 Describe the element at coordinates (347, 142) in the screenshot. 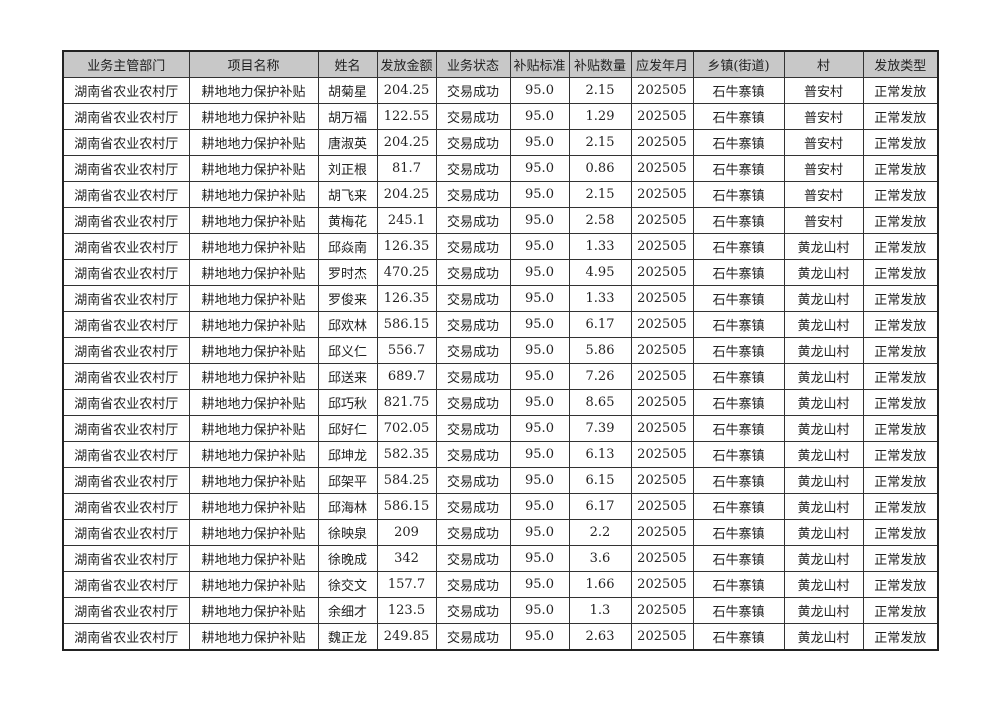

I see `cell-name: 唐淑英` at that location.